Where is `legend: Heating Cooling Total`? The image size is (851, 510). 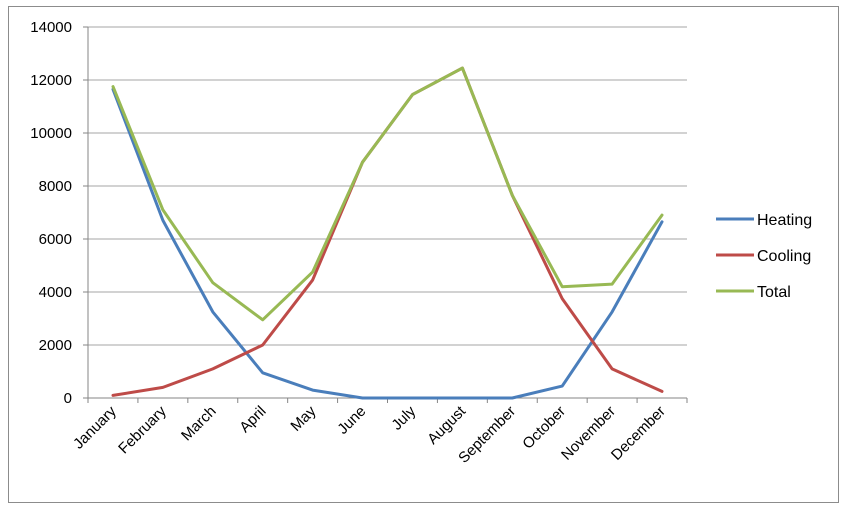 legend: Heating Cooling Total is located at coordinates (764, 256).